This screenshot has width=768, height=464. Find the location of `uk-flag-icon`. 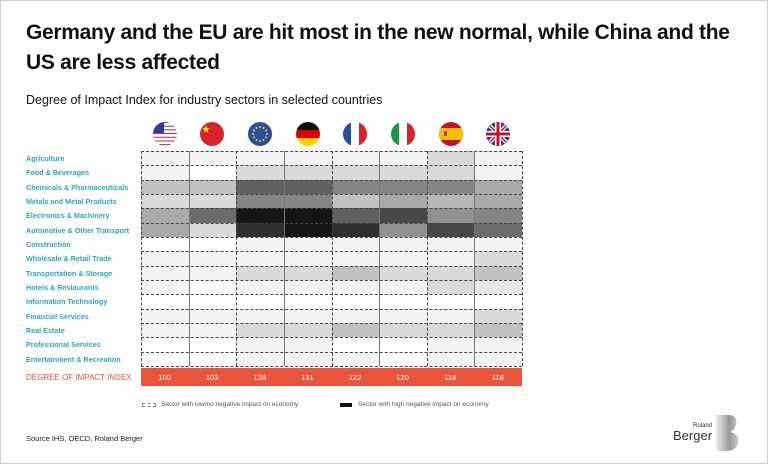

uk-flag-icon is located at coordinates (498, 134).